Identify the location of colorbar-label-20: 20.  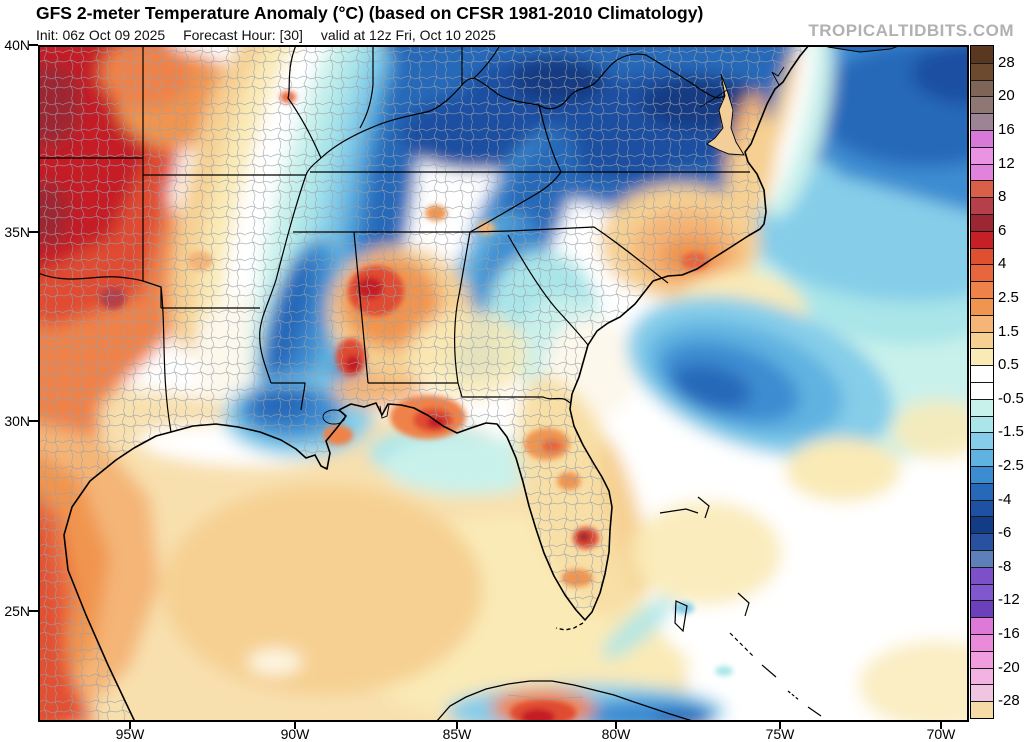
(1006, 96).